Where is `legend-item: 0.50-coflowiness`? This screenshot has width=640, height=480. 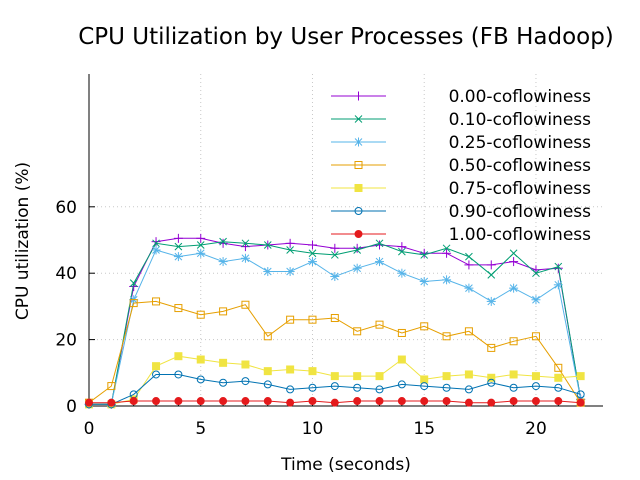 legend-item: 0.50-coflowiness is located at coordinates (461, 166).